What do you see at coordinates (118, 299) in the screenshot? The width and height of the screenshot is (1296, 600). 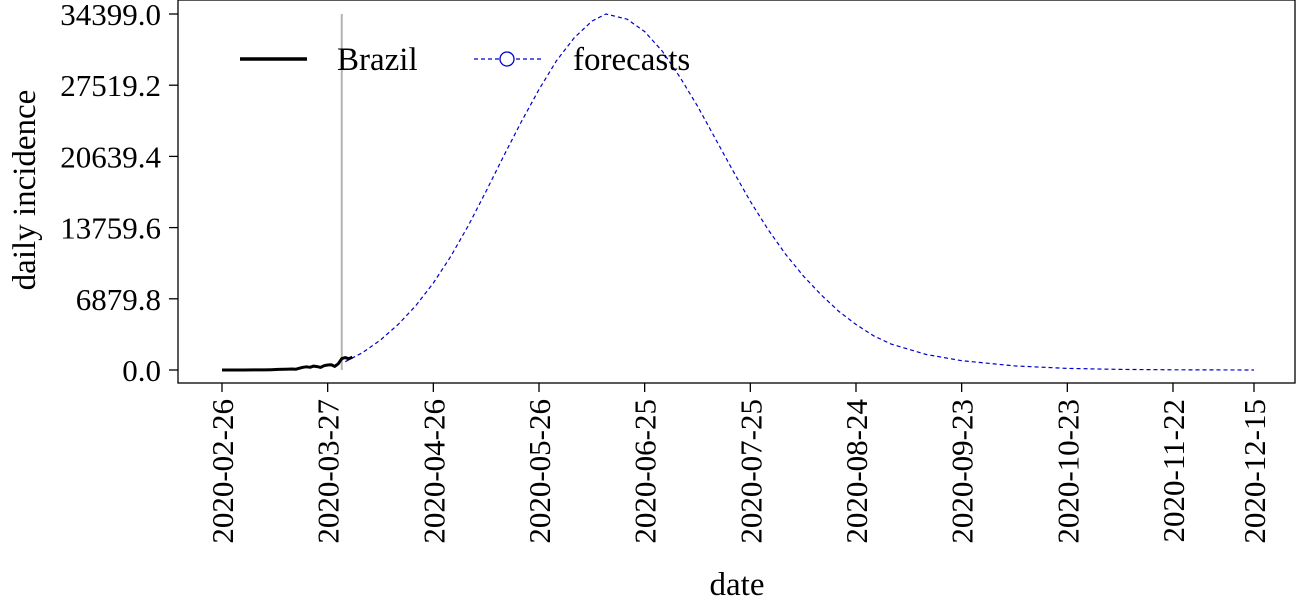 I see `y-tick-label: 6879.8` at bounding box center [118, 299].